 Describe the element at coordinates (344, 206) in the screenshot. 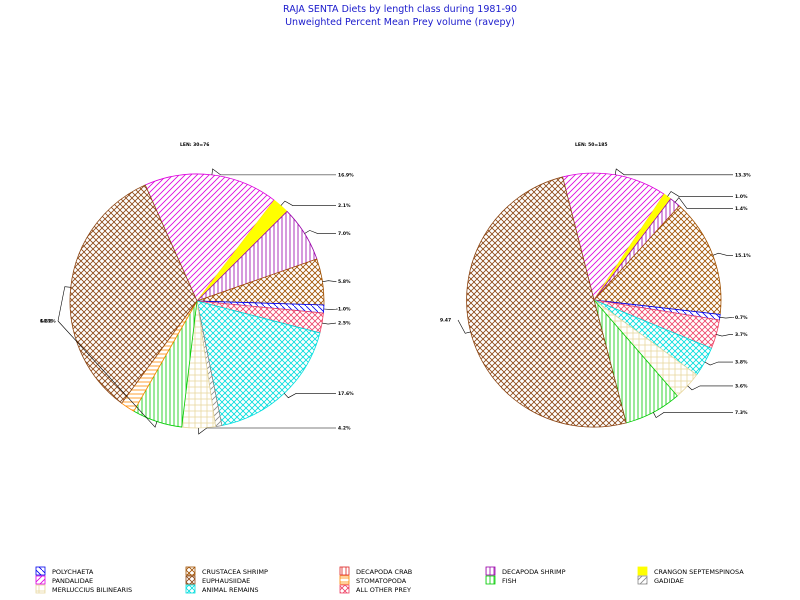

I see `pie-1-label-crangon-septemspinosa: 2.1%` at that location.